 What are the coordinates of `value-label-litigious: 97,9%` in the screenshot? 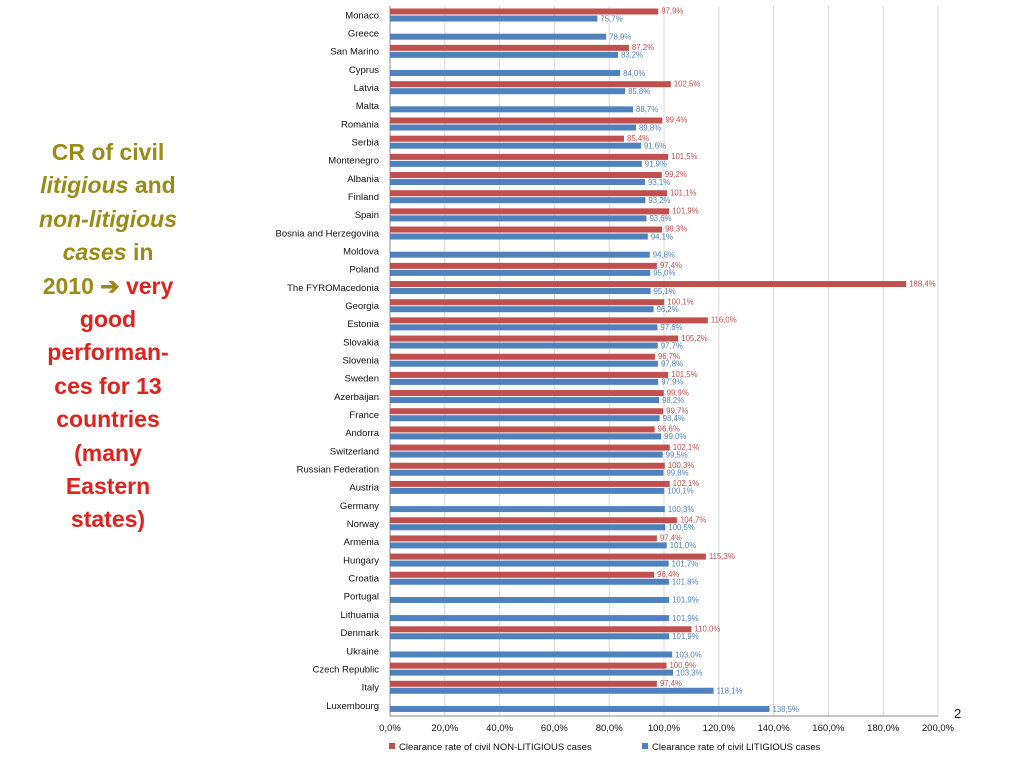 It's located at (672, 382).